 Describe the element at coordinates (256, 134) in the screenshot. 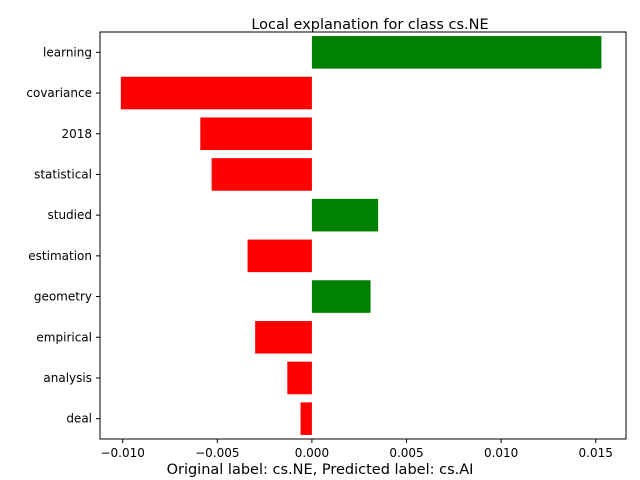

I see `bar-2018` at that location.